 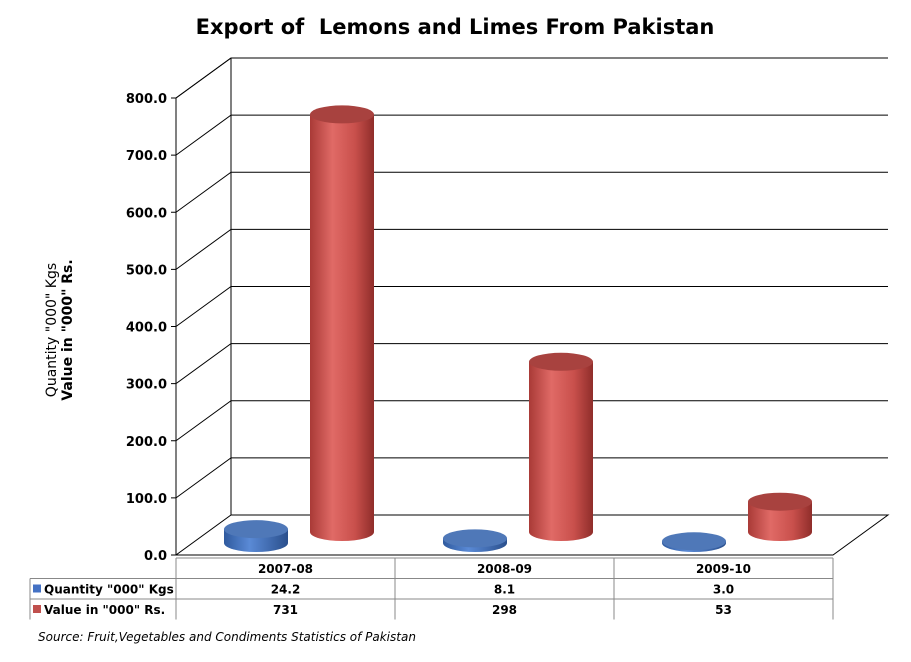 What do you see at coordinates (146, 499) in the screenshot?
I see `y-tick-label: 100.0` at bounding box center [146, 499].